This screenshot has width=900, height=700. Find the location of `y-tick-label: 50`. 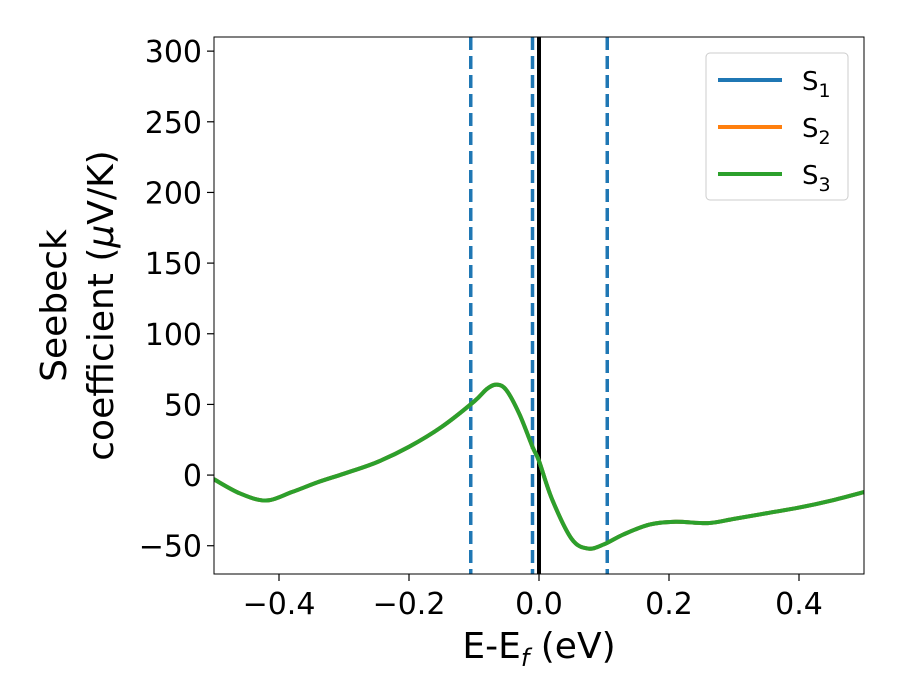

y-tick-label: 50 is located at coordinates (183, 405).